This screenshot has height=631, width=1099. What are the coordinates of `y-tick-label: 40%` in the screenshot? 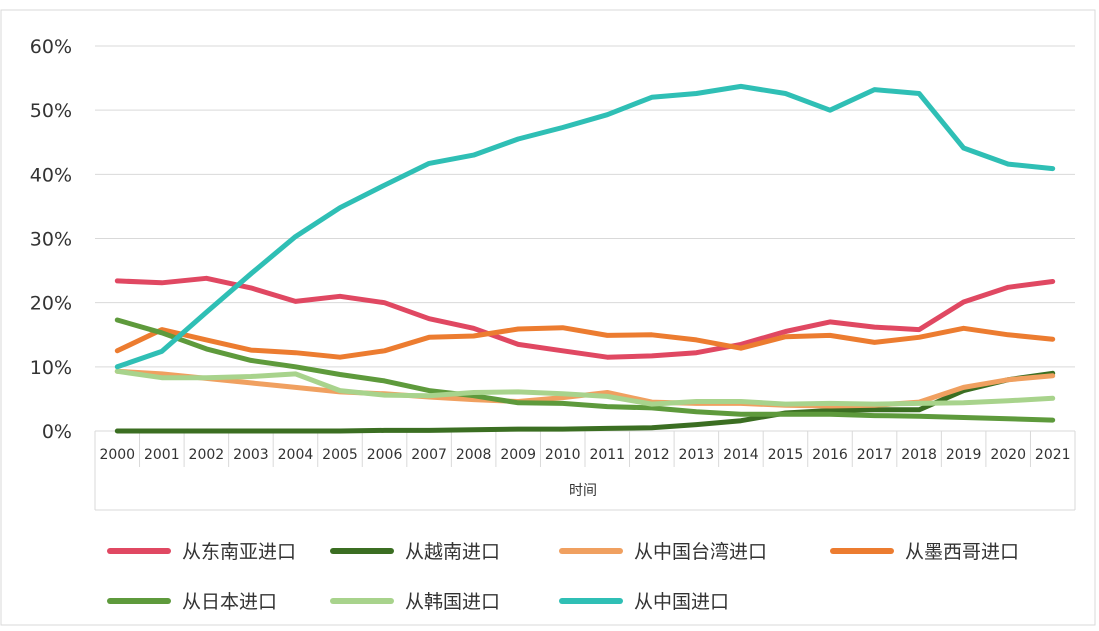 It's located at (51, 175).